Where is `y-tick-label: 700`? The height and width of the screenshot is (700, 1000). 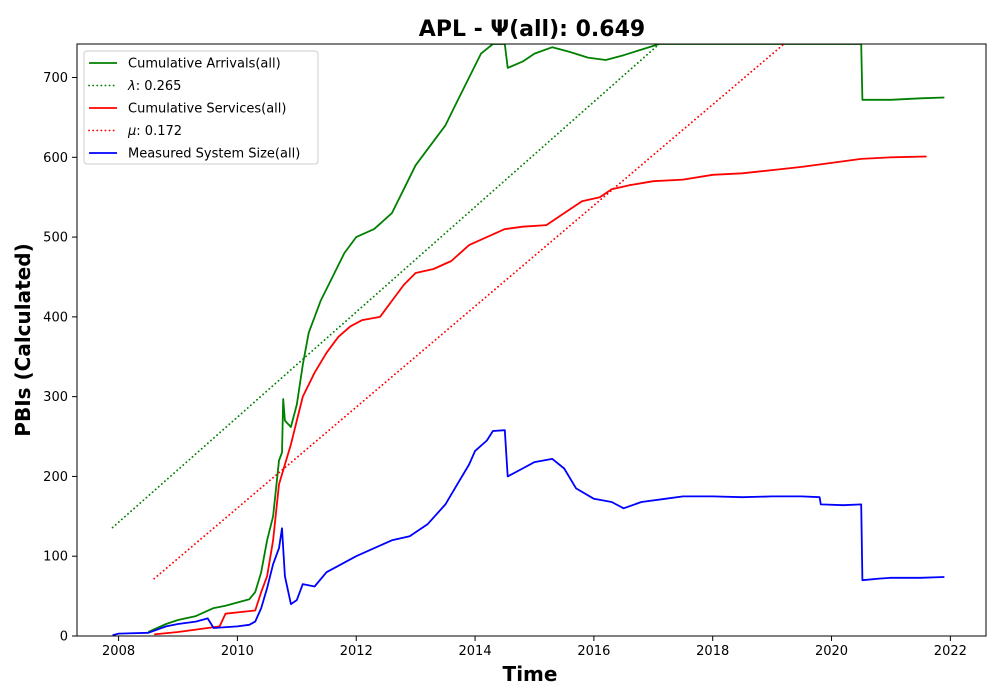 y-tick-label: 700 is located at coordinates (55, 78).